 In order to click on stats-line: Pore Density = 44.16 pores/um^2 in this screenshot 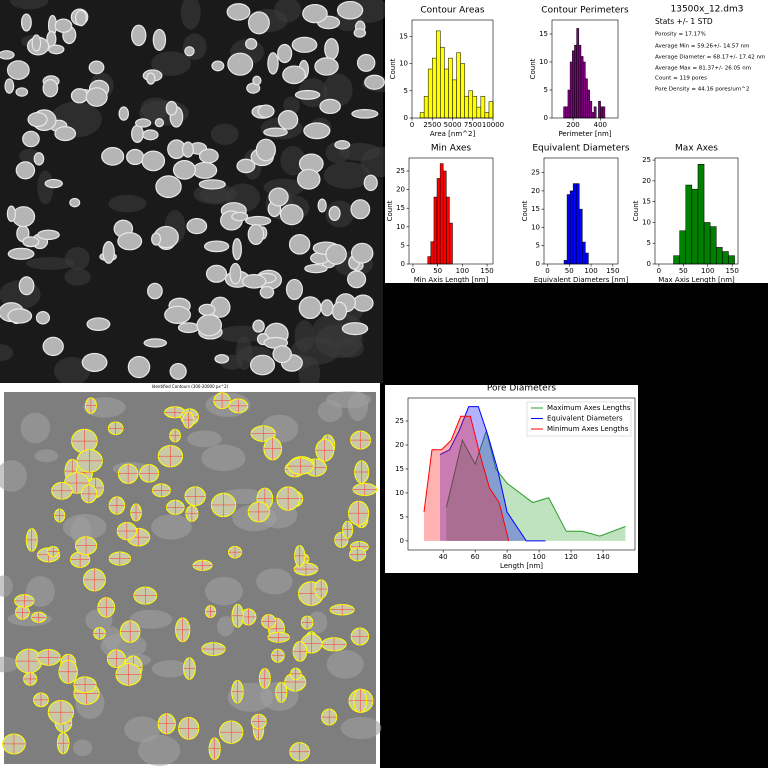, I will do `click(702, 90)`.